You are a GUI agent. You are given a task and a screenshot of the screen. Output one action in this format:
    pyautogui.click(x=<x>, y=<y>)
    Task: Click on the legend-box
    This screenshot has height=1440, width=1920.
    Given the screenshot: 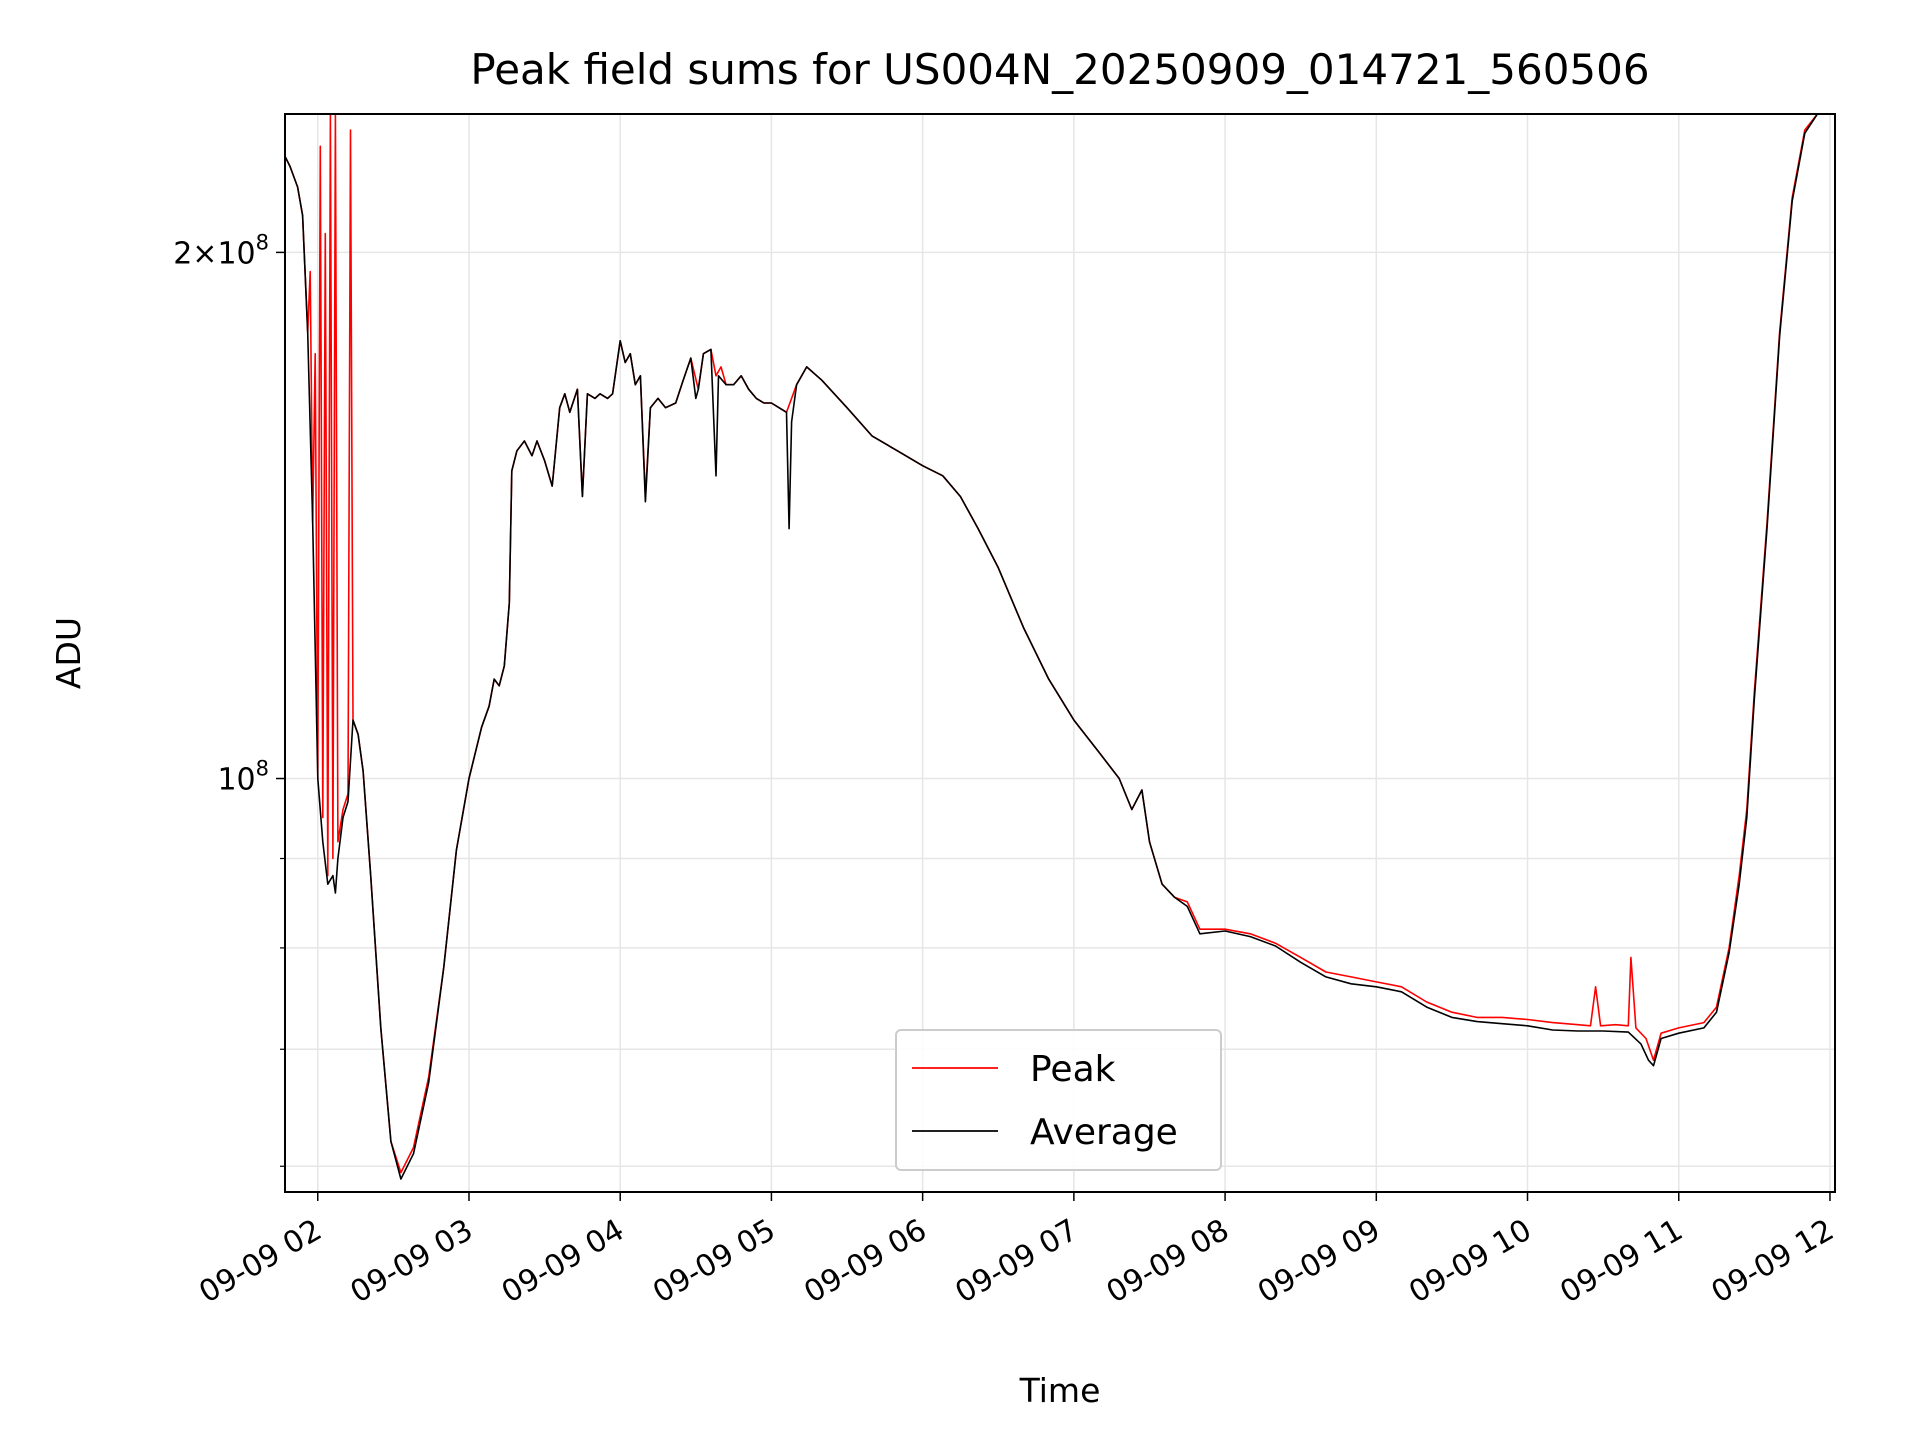 What is the action you would take?
    pyautogui.click(x=1058, y=1100)
    